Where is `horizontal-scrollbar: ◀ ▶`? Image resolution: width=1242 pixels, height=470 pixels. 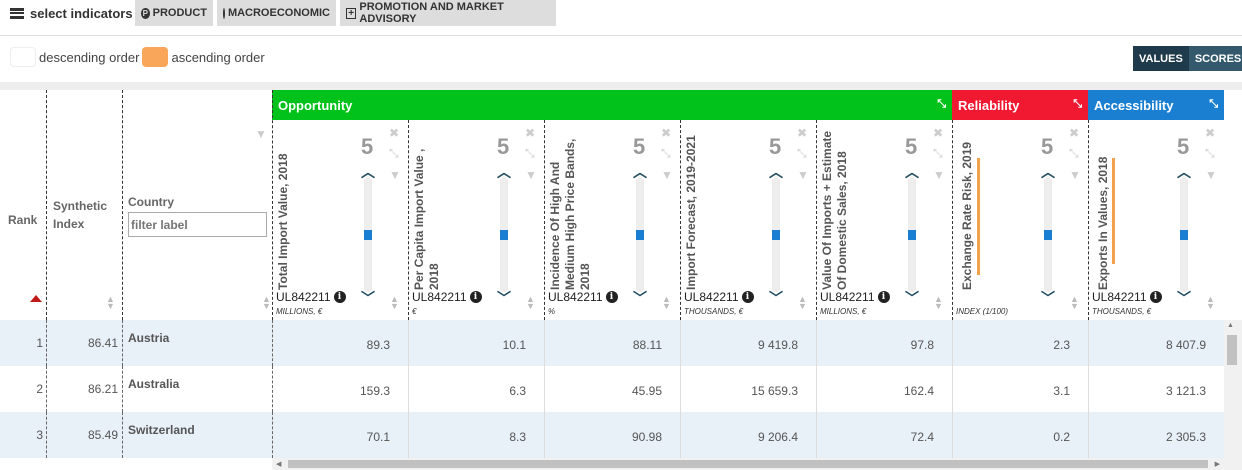 horizontal-scrollbar: ◀ ▶ is located at coordinates (748, 464).